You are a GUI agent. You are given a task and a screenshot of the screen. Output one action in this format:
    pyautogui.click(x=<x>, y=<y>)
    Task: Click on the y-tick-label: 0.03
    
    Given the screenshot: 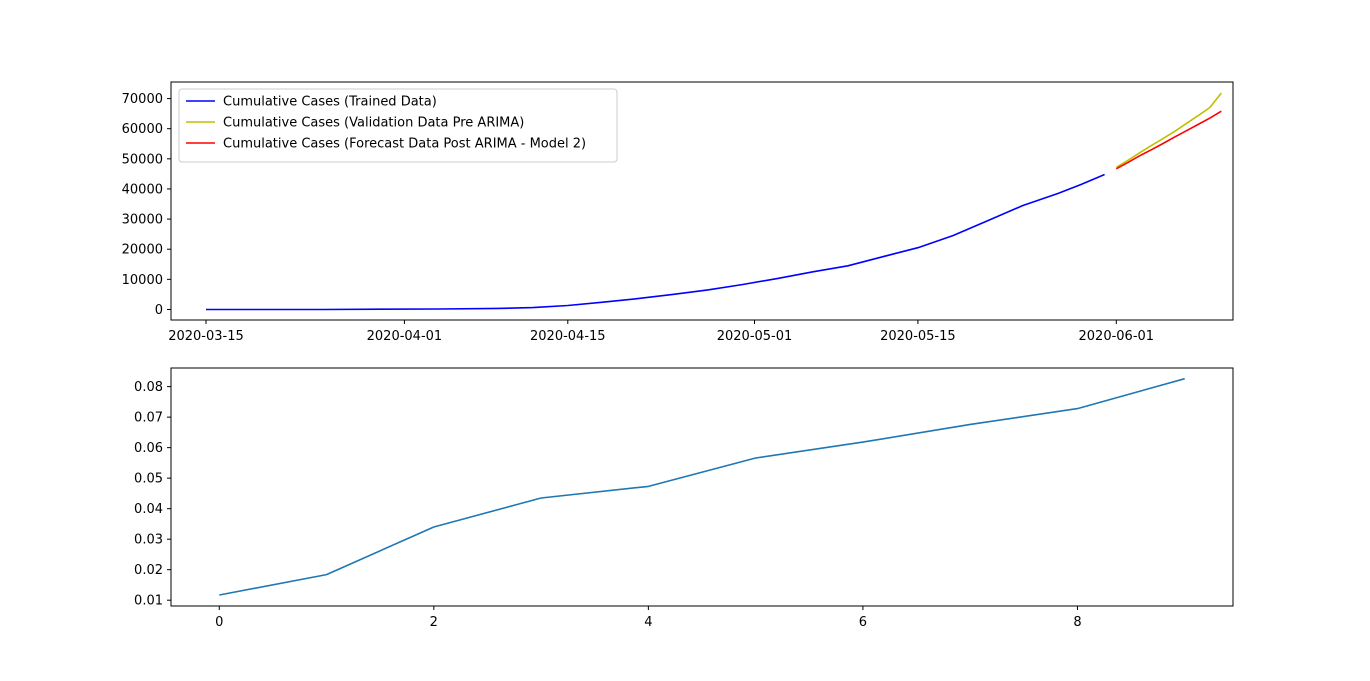 What is the action you would take?
    pyautogui.click(x=148, y=540)
    